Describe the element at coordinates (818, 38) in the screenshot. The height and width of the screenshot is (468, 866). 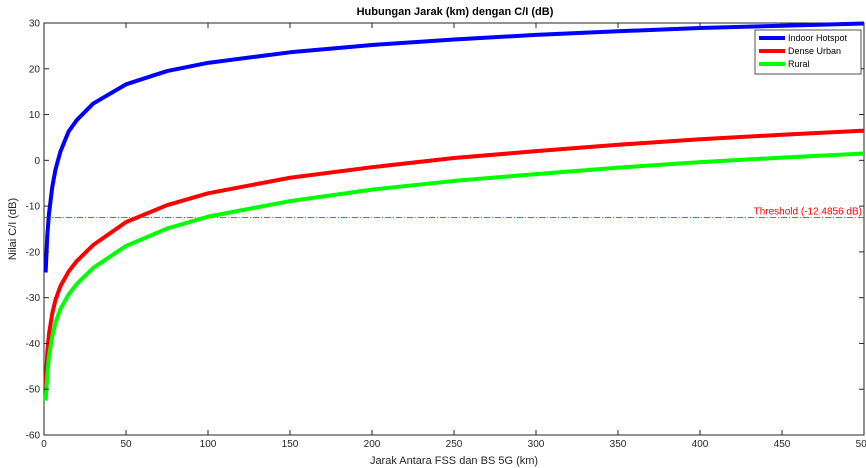
I see `legend-label: Indoor Hotspot` at that location.